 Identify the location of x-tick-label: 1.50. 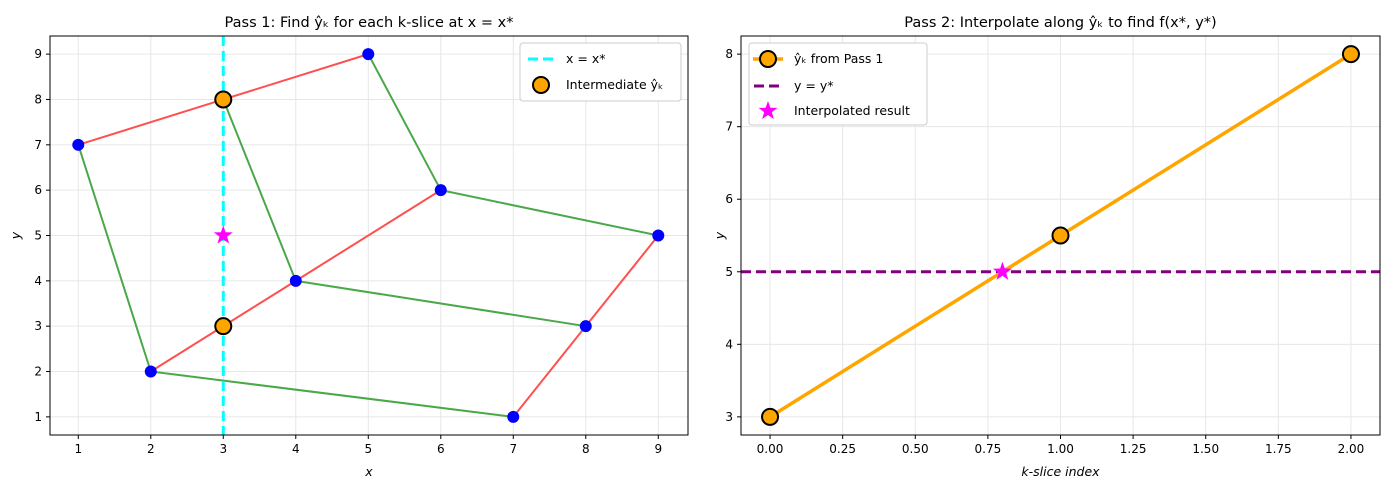
(1205, 449).